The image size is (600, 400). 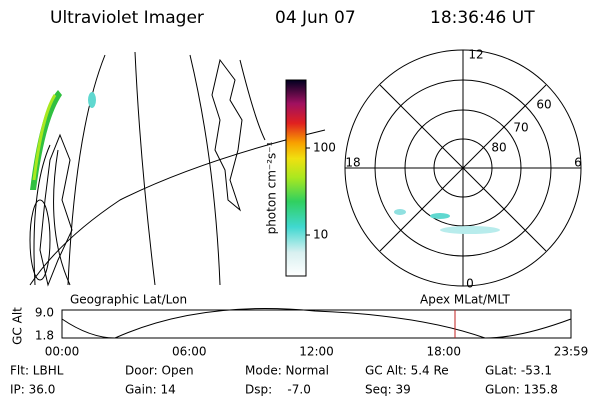 What do you see at coordinates (520, 128) in the screenshot?
I see `lat-label: 70` at bounding box center [520, 128].